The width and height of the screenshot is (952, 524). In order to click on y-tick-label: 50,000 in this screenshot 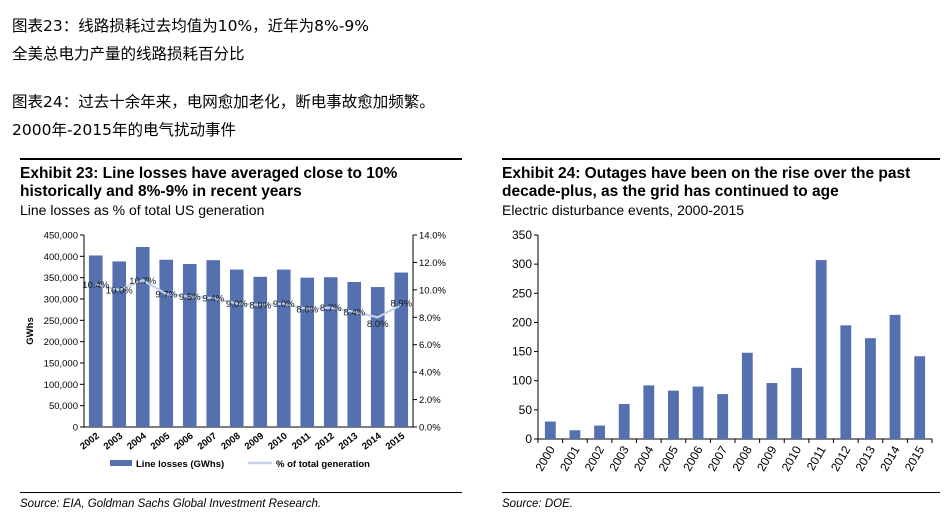, I will do `click(63, 406)`.